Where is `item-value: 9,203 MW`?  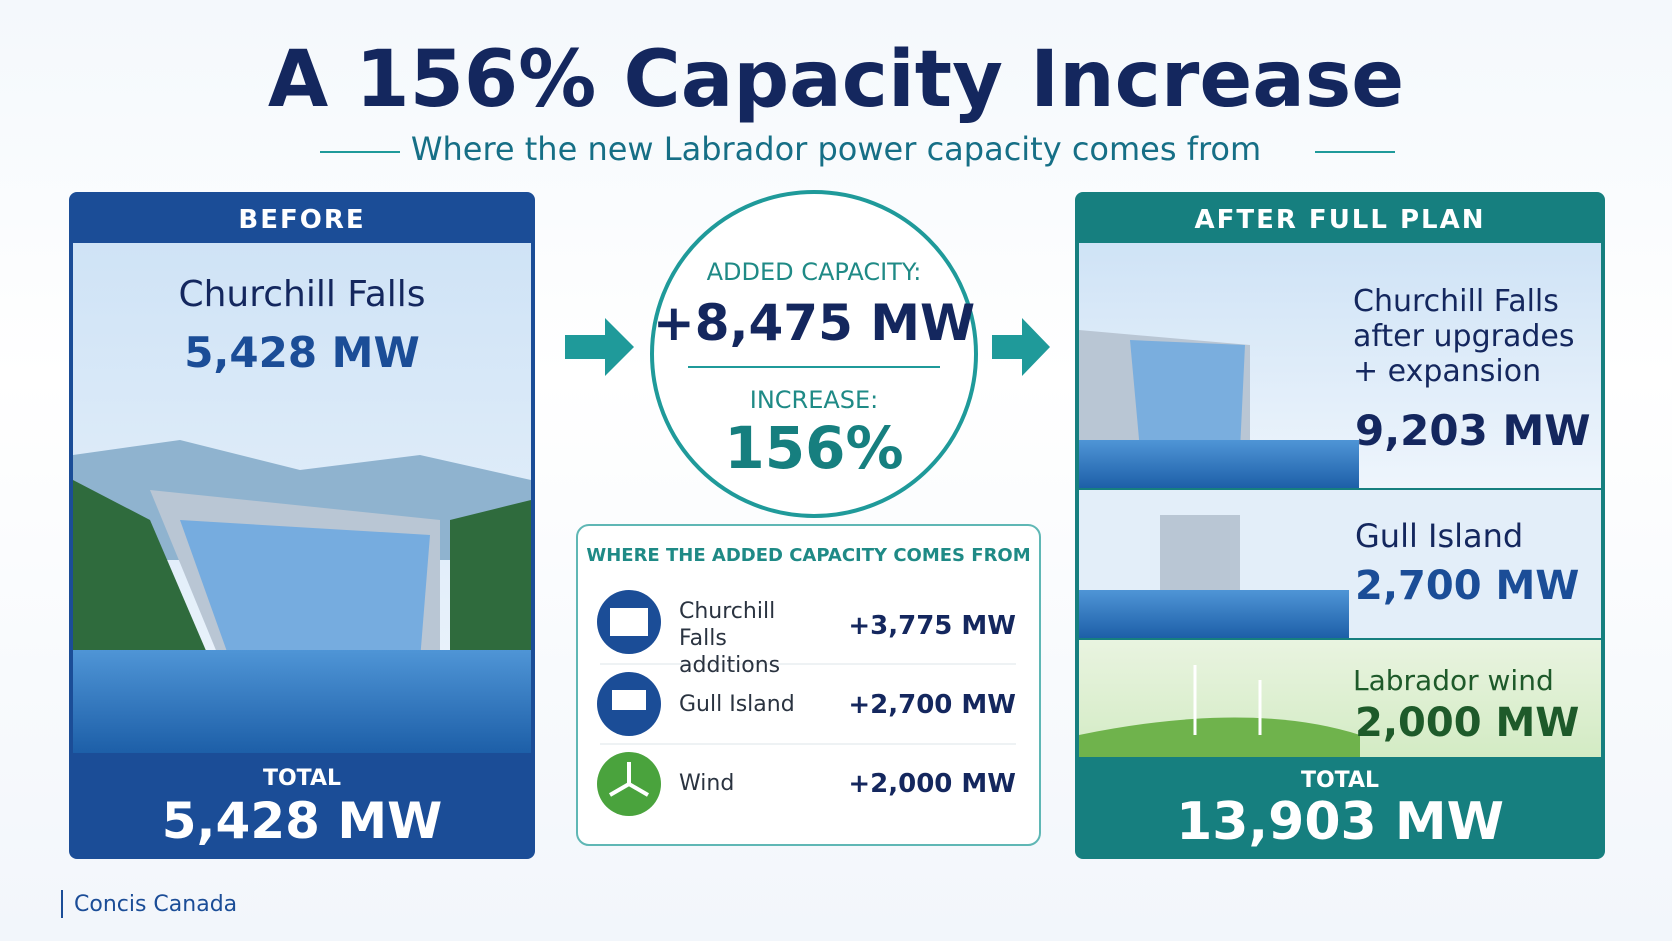 item-value: 9,203 MW is located at coordinates (1473, 430).